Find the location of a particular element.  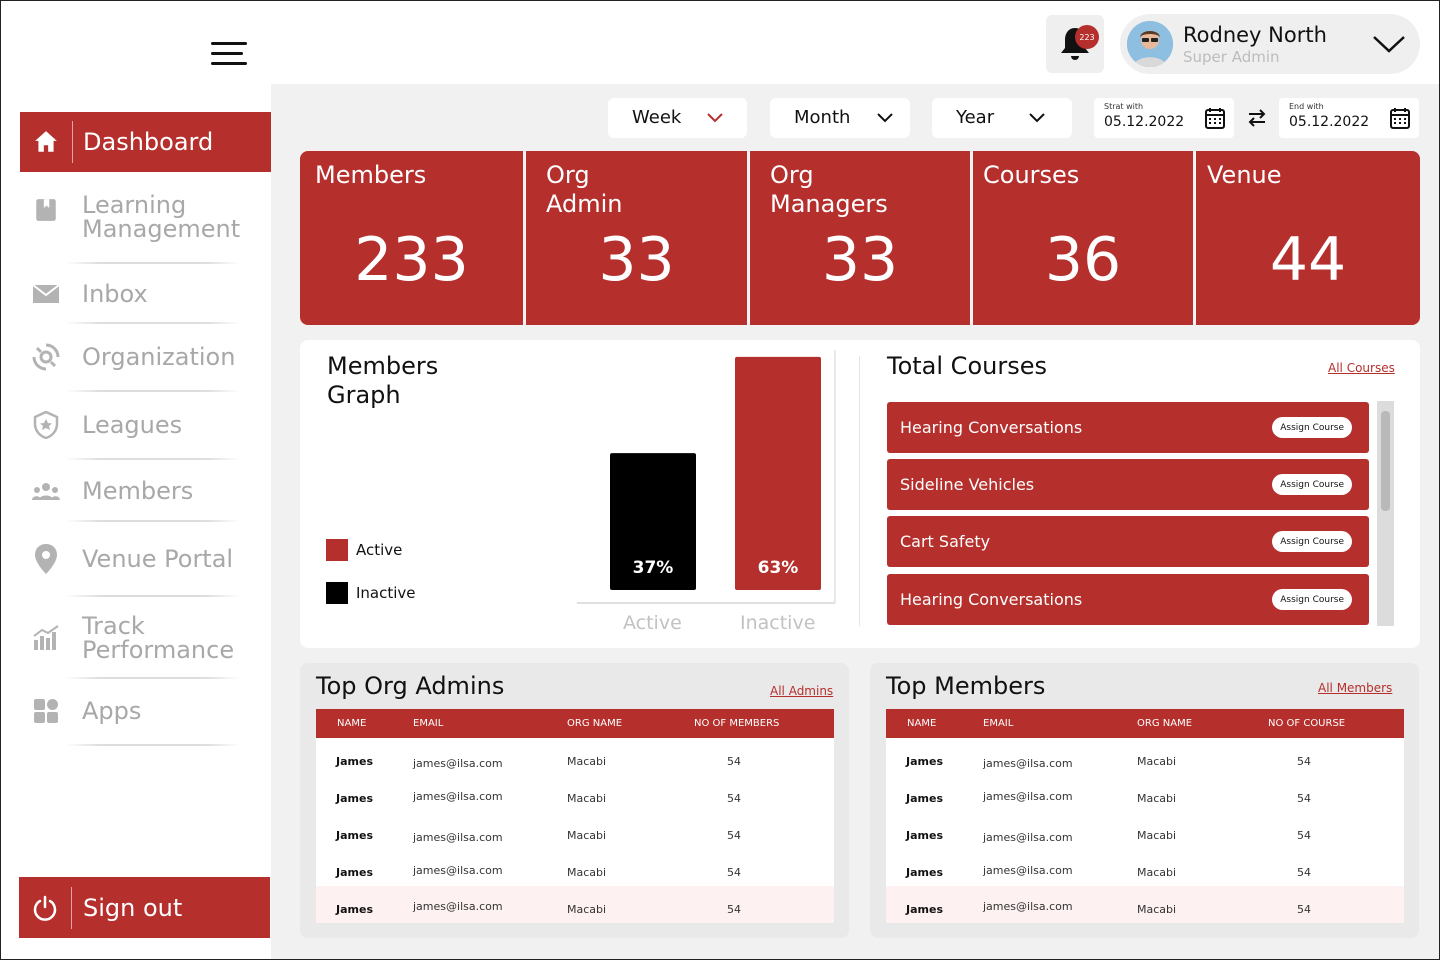

scrollbar-thumb is located at coordinates (1385, 461).